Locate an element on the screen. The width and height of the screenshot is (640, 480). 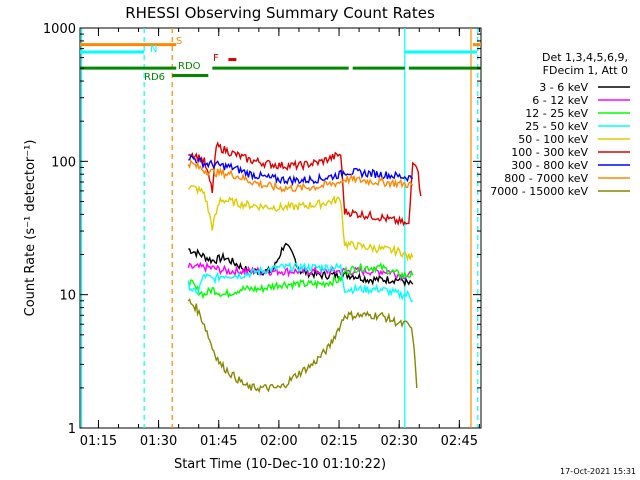
y-tick-label: 1 is located at coordinates (72, 429).